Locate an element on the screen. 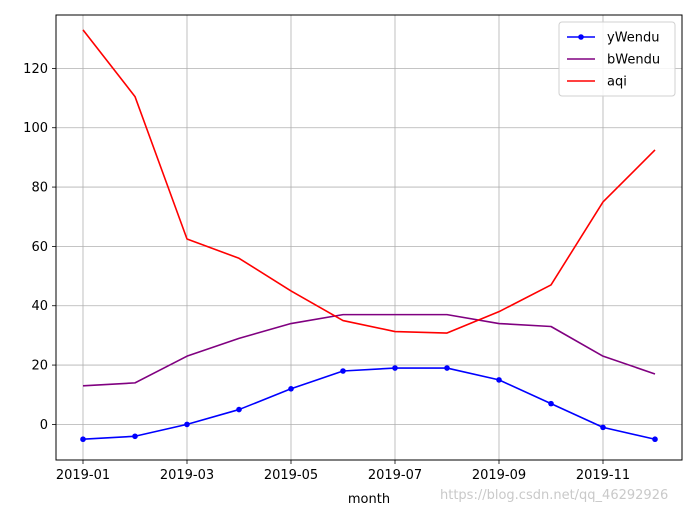 The image size is (696, 518). legend: yWendu bWendu aqi is located at coordinates (617, 59).